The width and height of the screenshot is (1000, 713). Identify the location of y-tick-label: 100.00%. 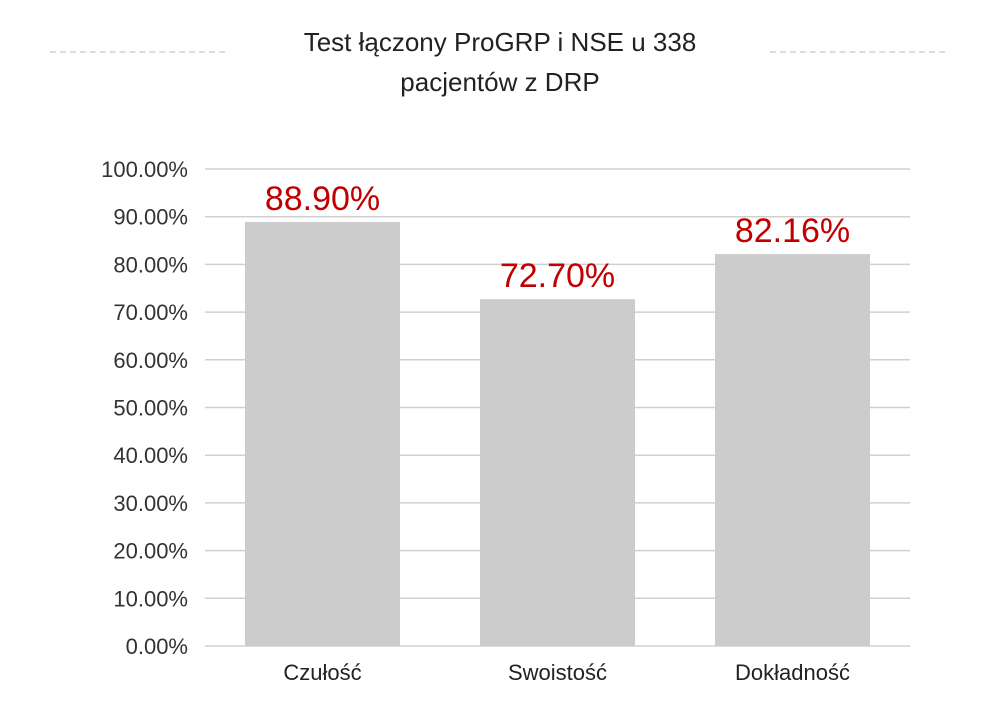
(144, 169).